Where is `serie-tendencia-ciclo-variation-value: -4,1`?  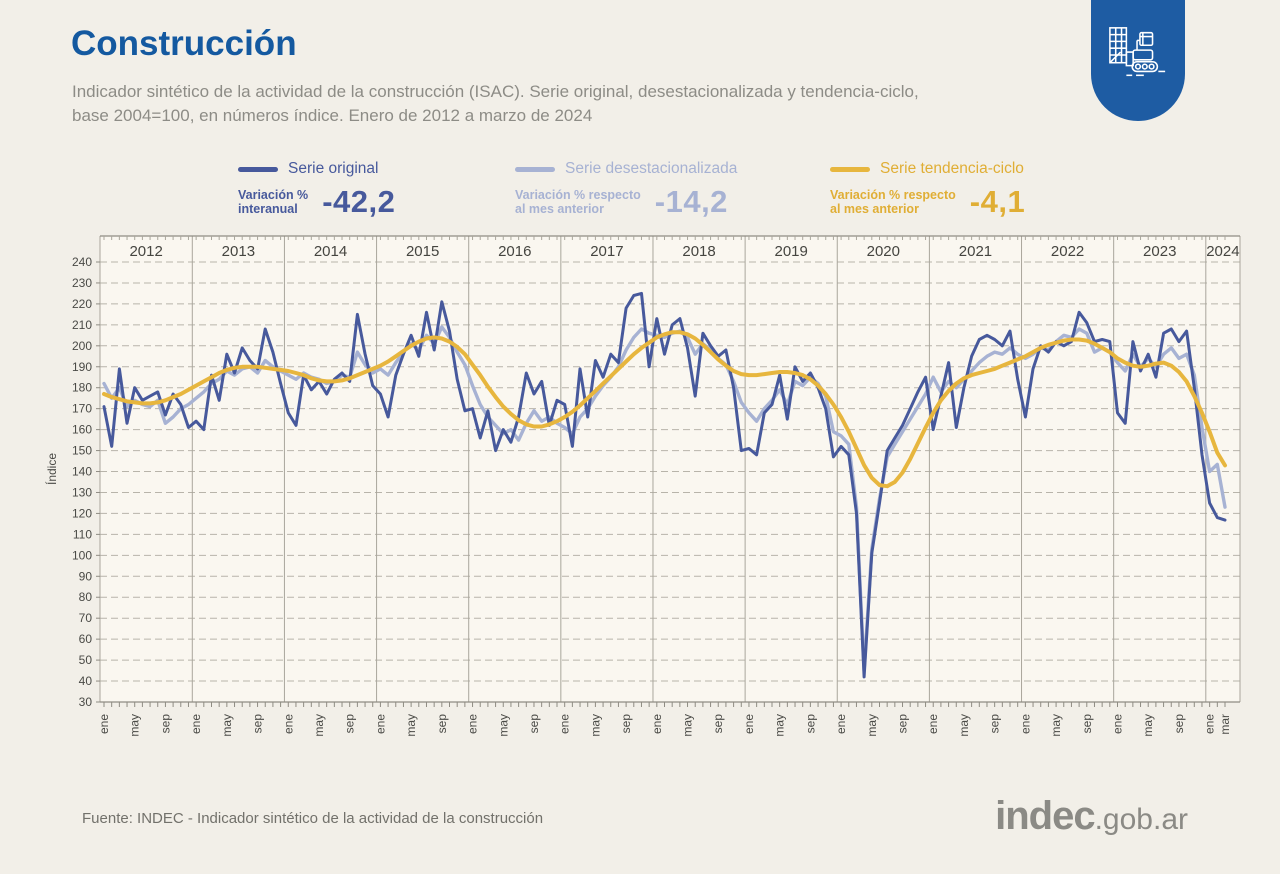
serie-tendencia-ciclo-variation-value: -4,1 is located at coordinates (997, 201).